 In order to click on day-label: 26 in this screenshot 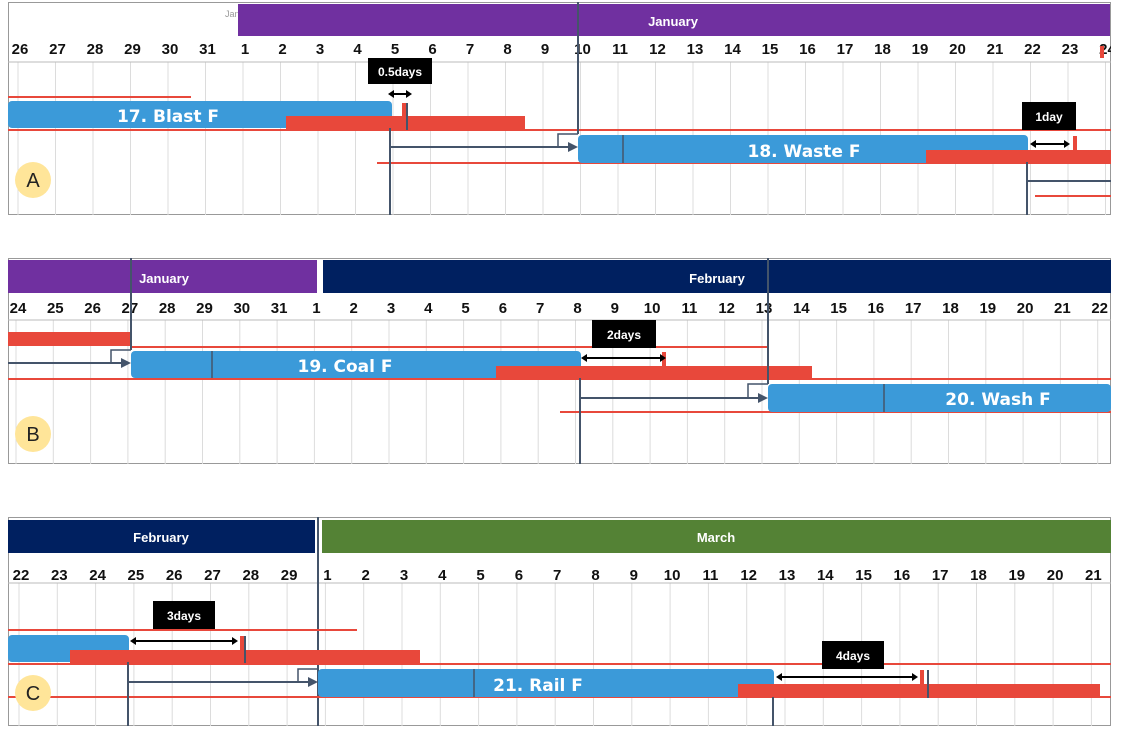, I will do `click(20, 49)`.